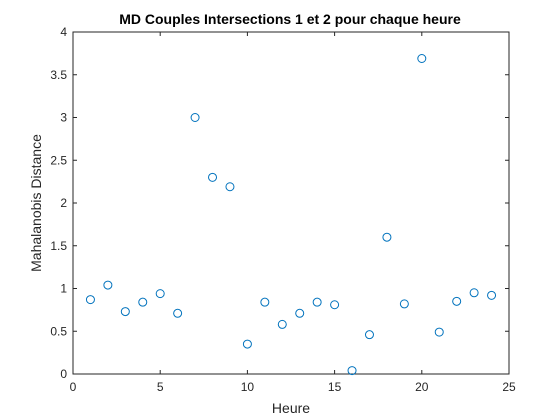 The height and width of the screenshot is (420, 560). Describe the element at coordinates (63, 118) in the screenshot. I see `y-tick-label: 3` at that location.